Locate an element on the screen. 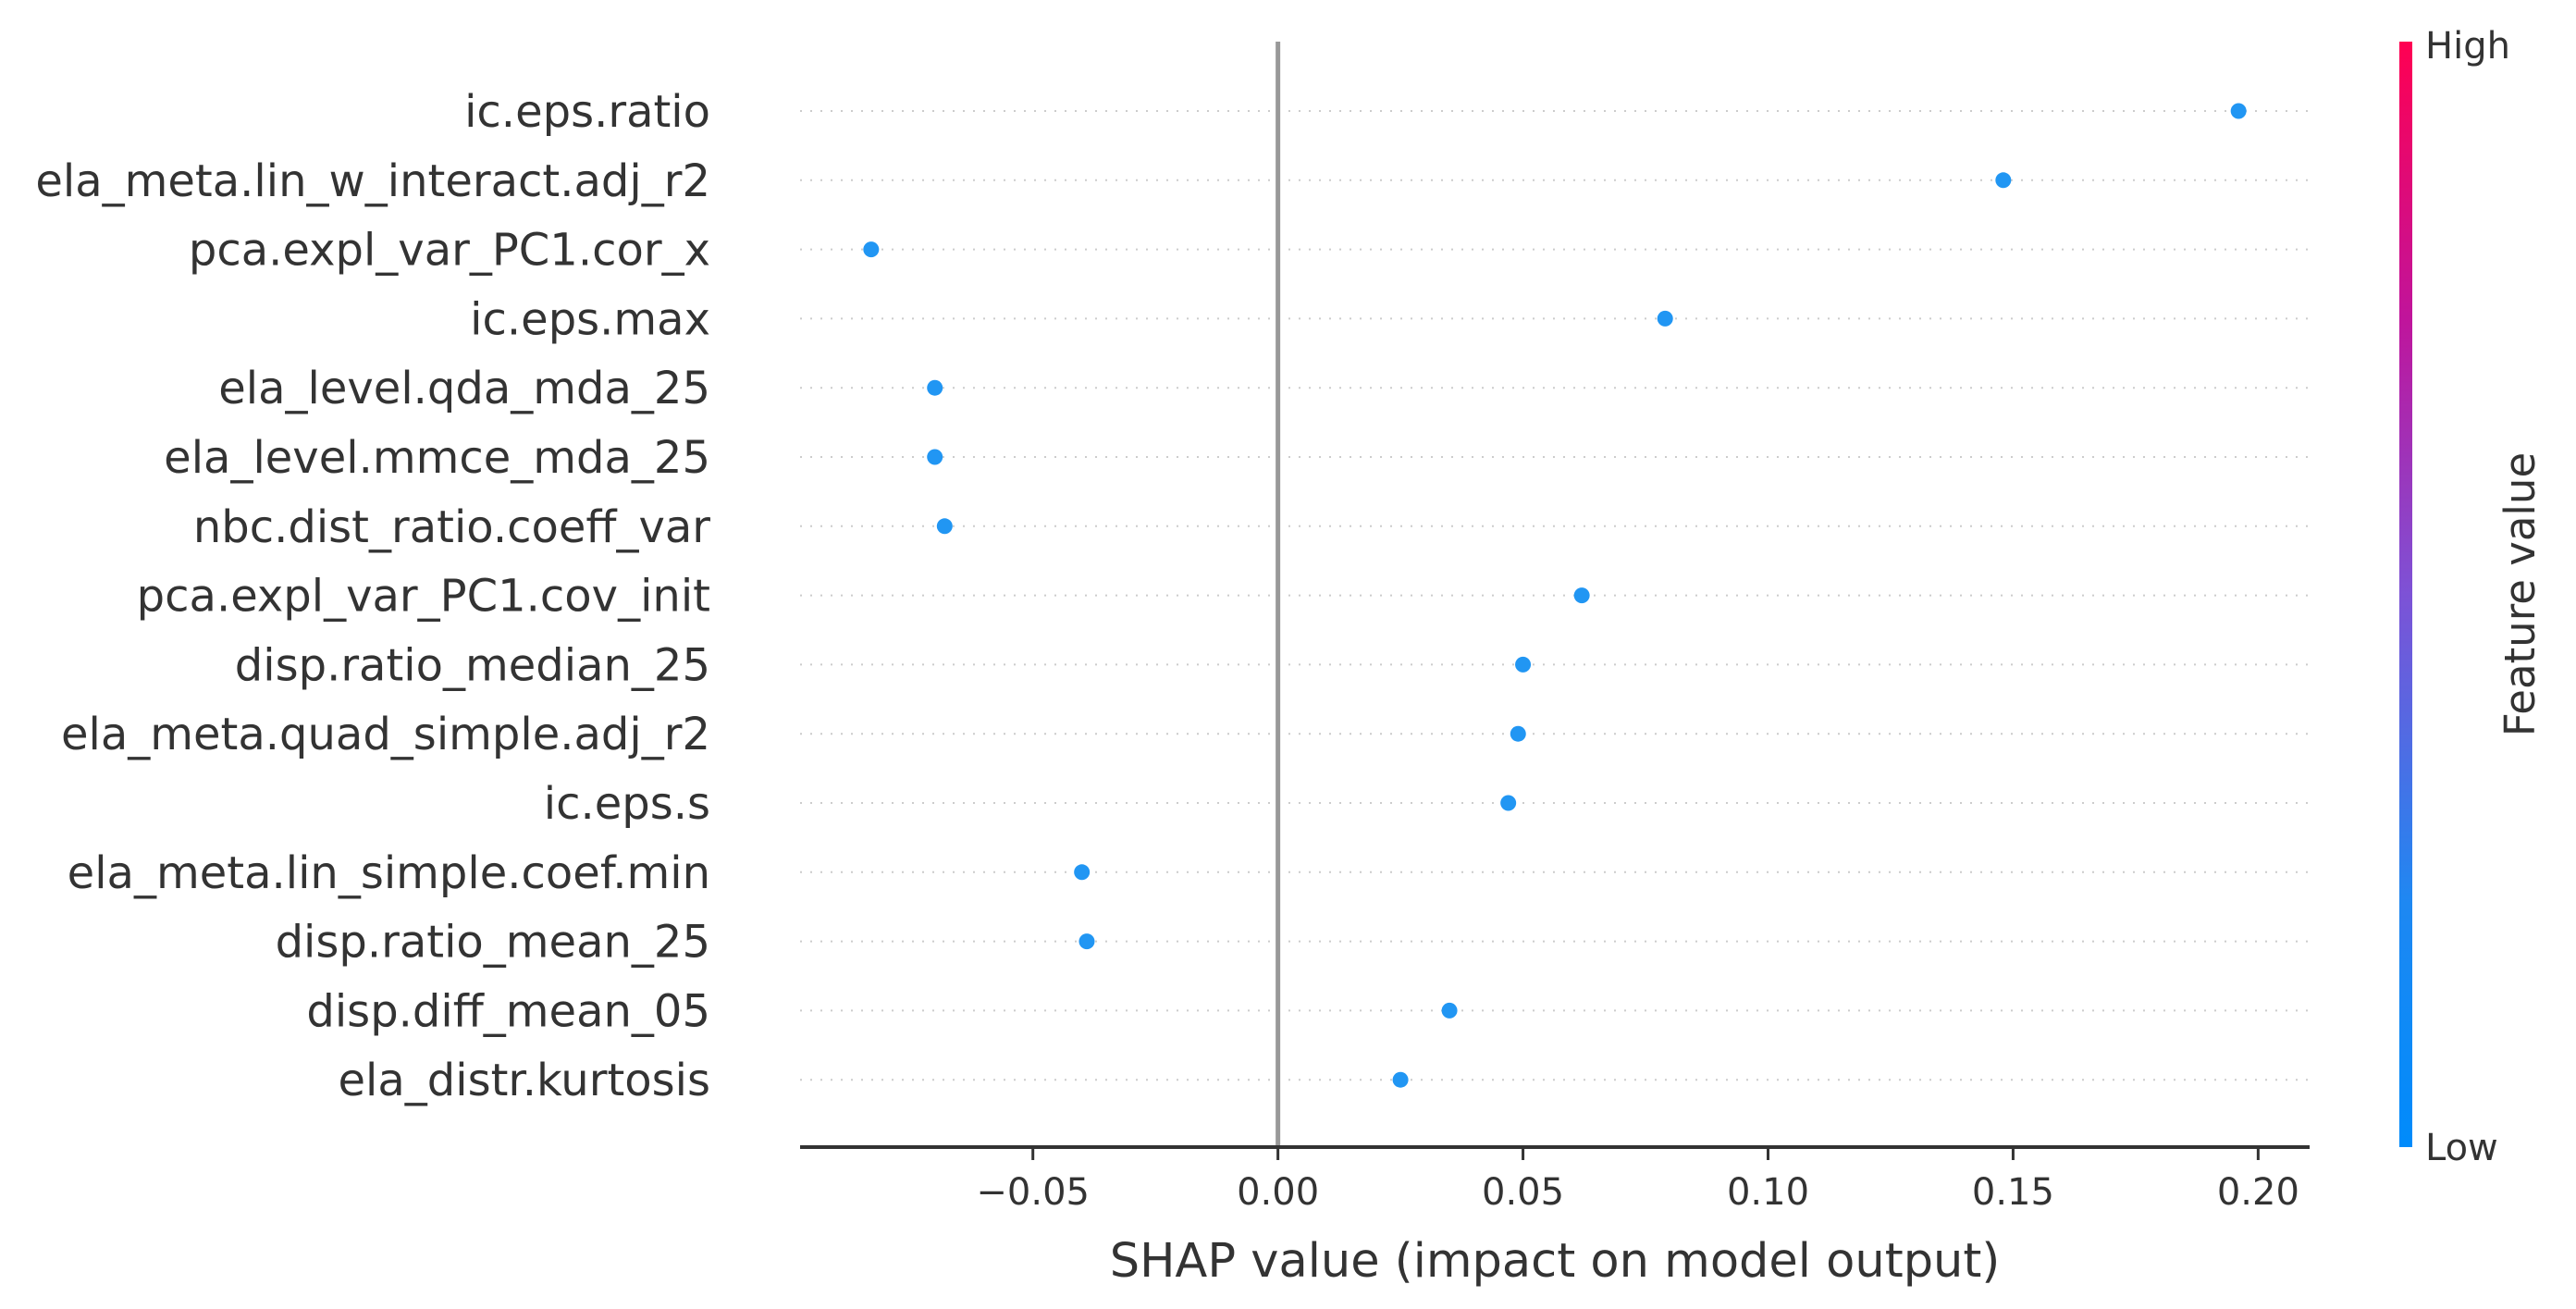  colorbar-gradient is located at coordinates (2405, 594).